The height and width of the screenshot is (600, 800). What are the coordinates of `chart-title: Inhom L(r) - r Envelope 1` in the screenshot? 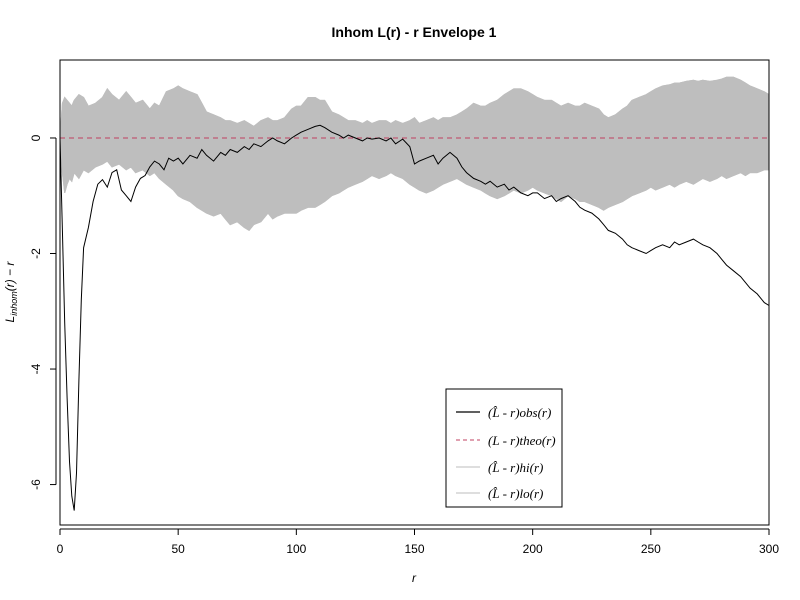 It's located at (414, 32).